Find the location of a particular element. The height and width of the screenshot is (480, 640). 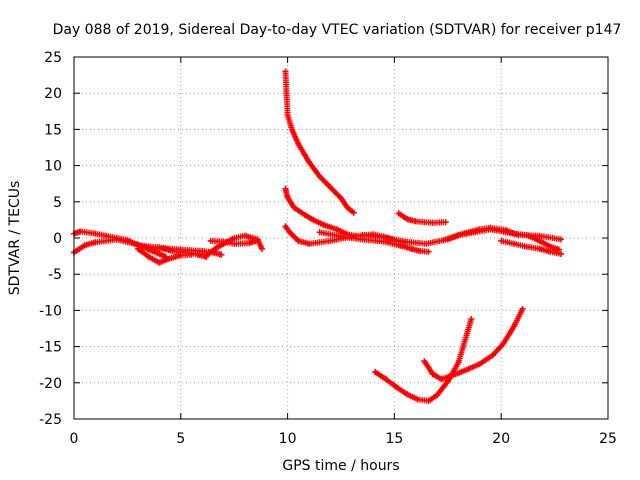

x-tick-label: 15 is located at coordinates (394, 439).